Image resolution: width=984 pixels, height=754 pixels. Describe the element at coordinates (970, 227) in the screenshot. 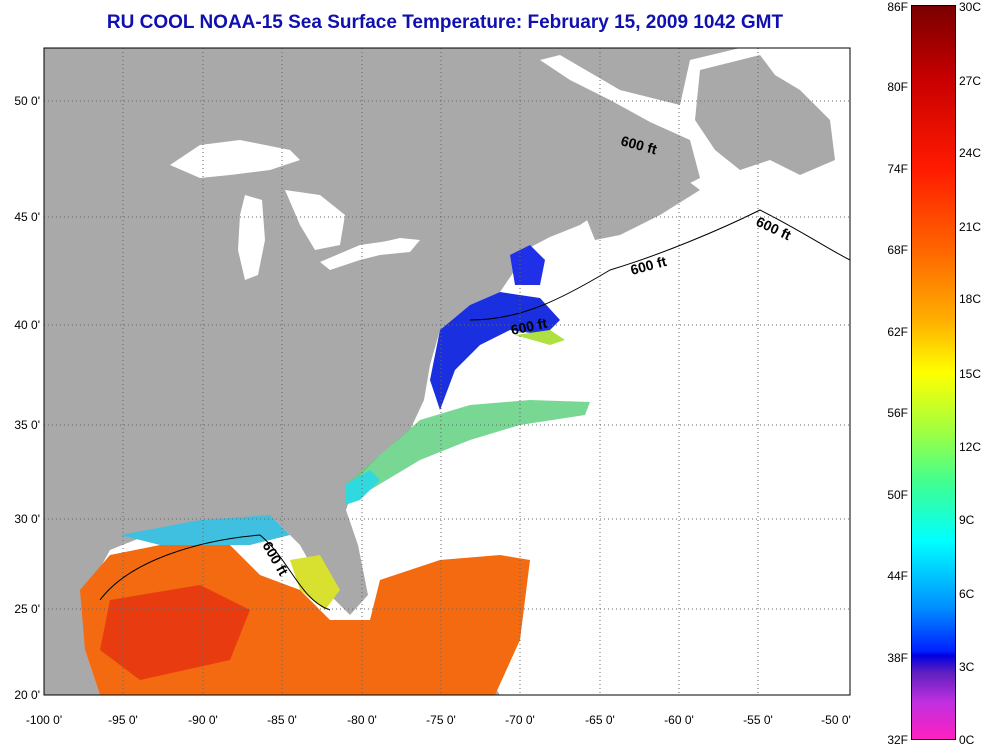

I see `colorbar-c-label: 21C` at that location.